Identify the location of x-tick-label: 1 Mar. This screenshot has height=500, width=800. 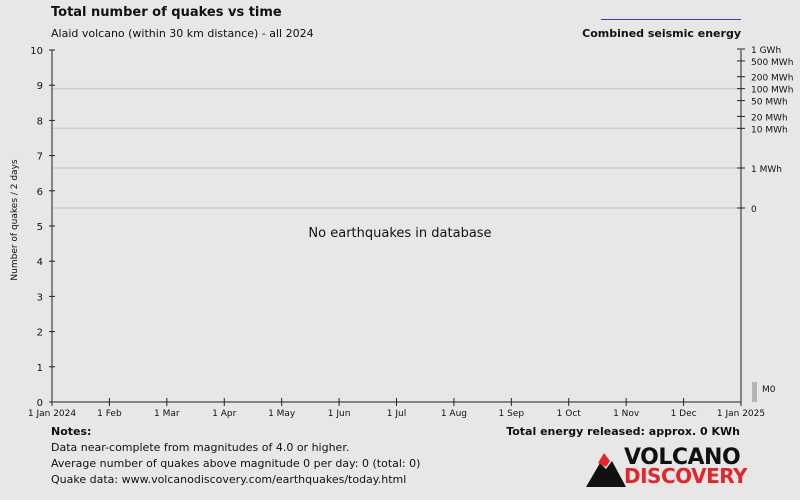
(167, 414).